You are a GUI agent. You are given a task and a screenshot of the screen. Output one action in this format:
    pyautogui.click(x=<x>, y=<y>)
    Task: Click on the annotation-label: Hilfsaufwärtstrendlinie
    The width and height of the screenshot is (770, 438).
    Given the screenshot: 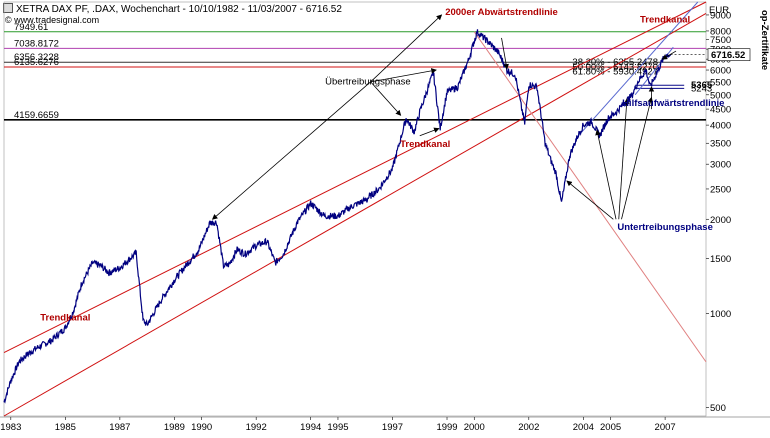 What is the action you would take?
    pyautogui.click(x=673, y=103)
    